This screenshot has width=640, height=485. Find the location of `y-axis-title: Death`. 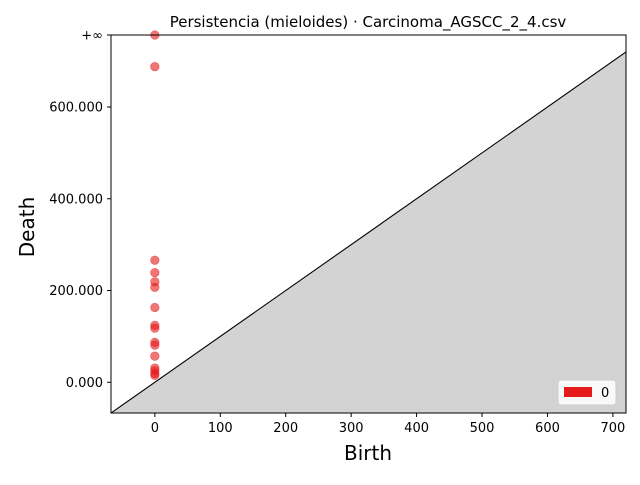

y-axis-title: Death is located at coordinates (27, 227).